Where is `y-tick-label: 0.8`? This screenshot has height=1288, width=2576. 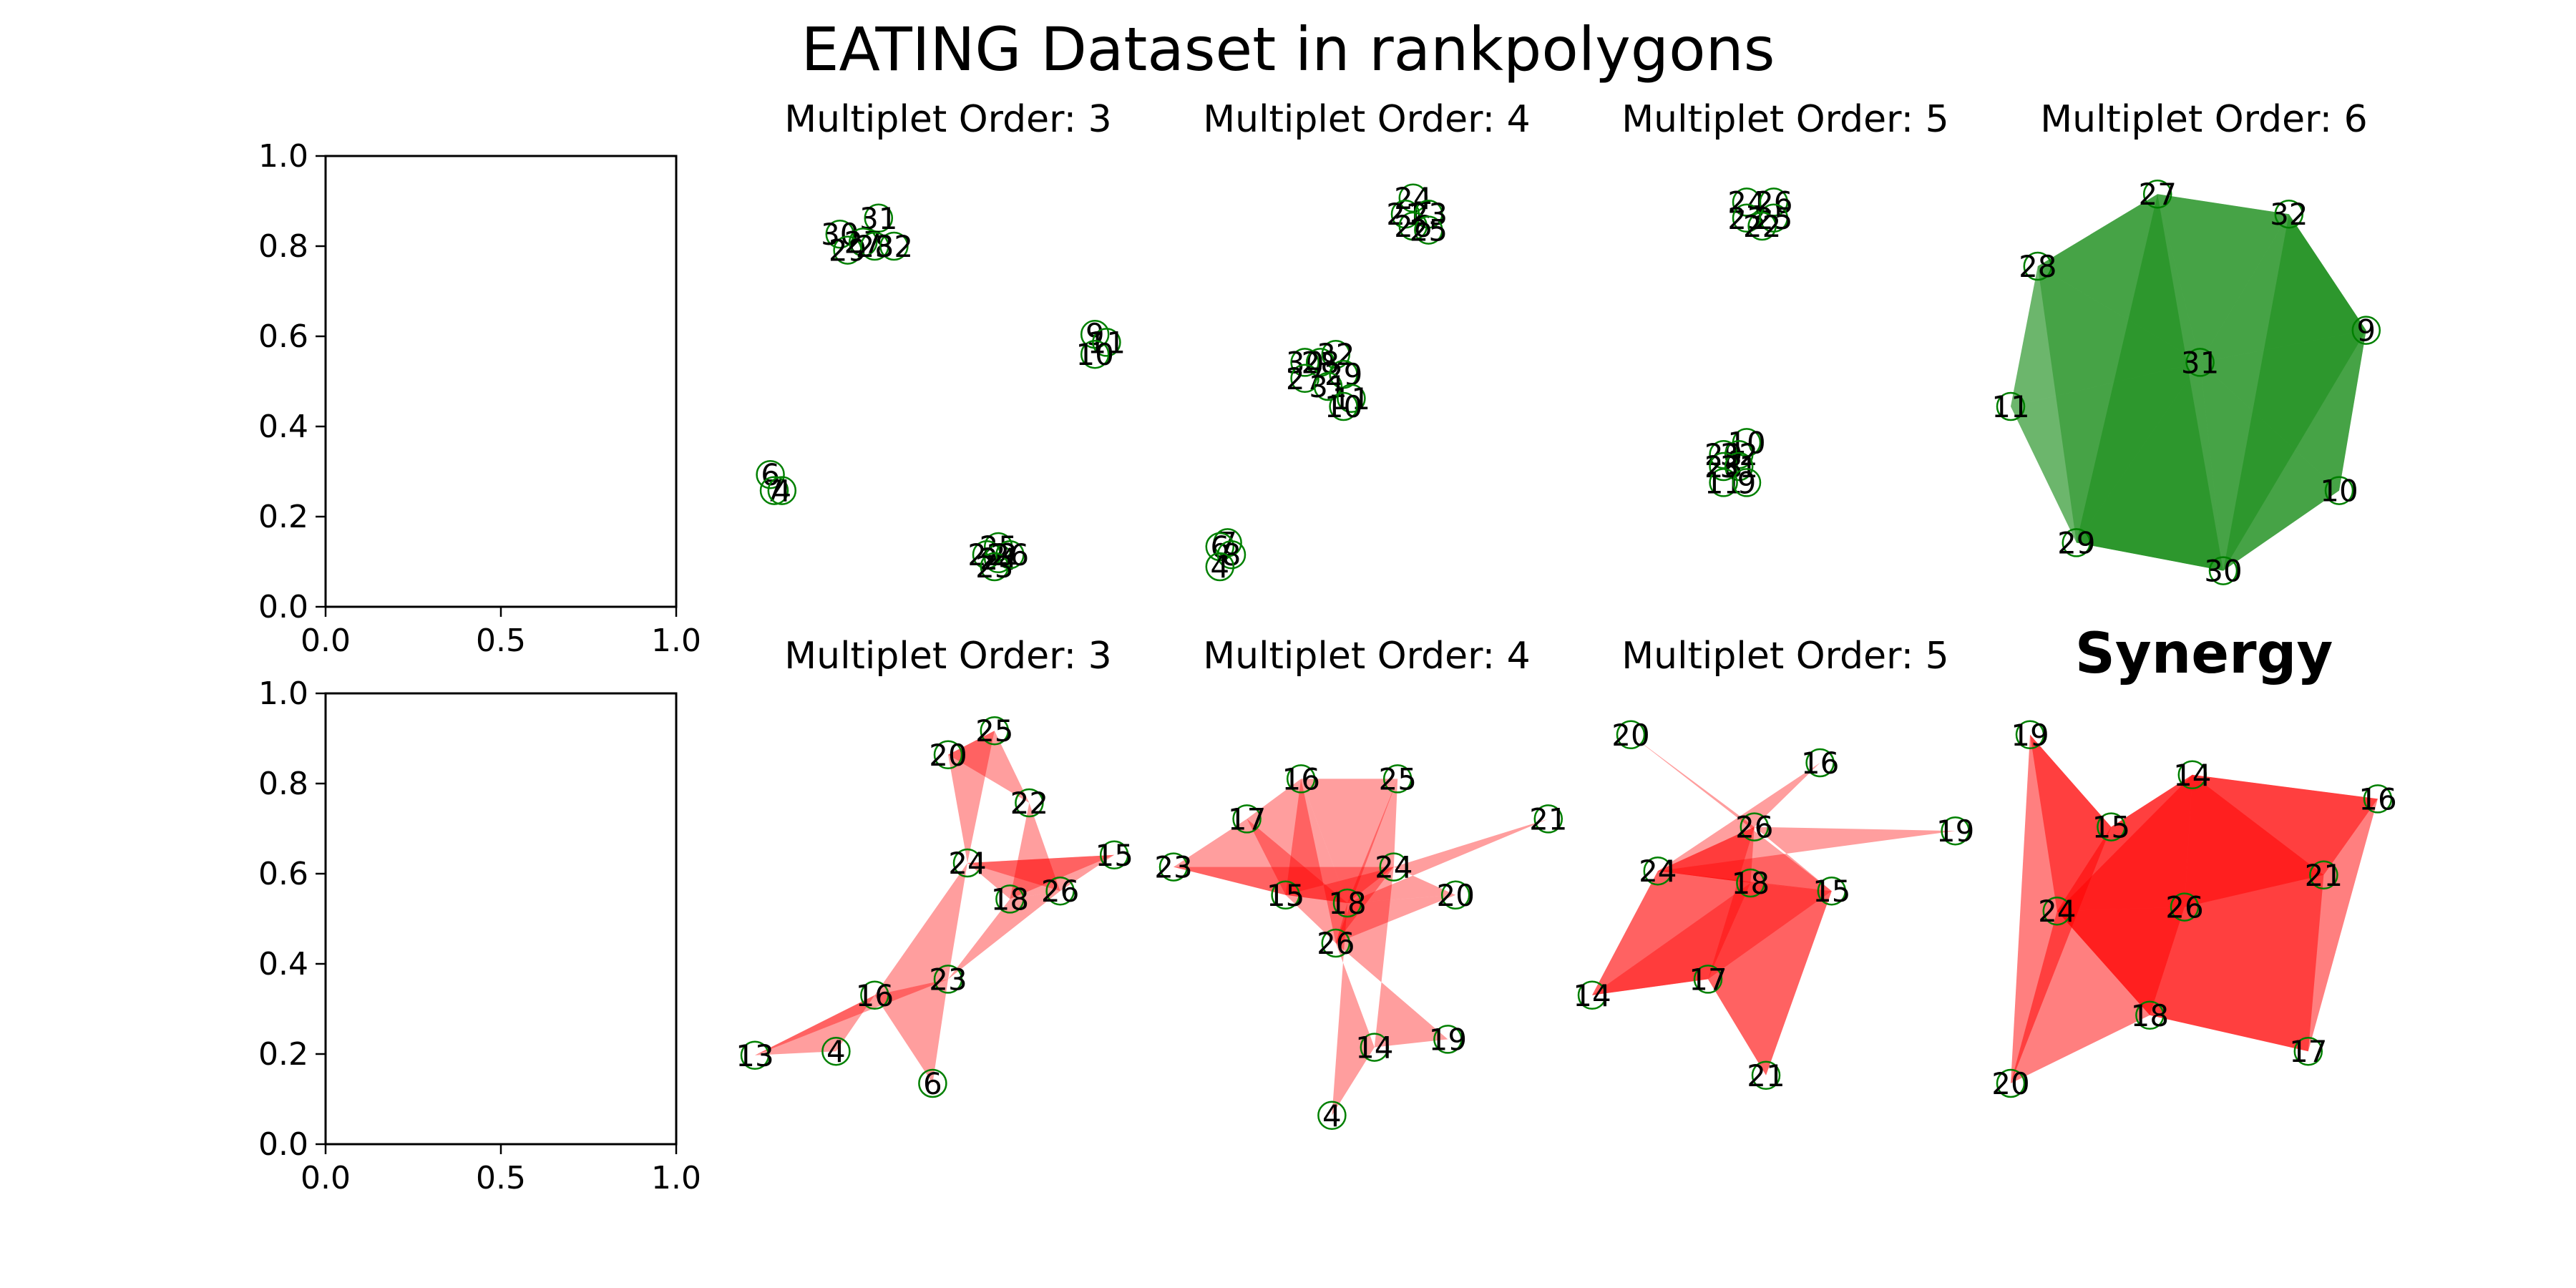 y-tick-label: 0.8 is located at coordinates (283, 246).